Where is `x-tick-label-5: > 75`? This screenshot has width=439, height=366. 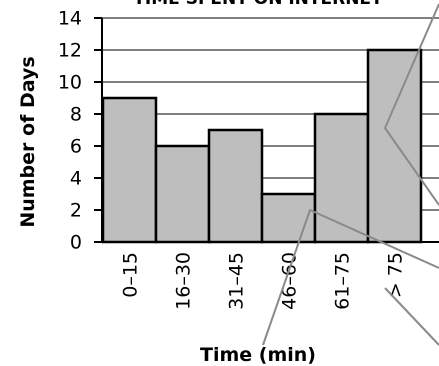
x-tick-label-5: > 75 is located at coordinates (396, 275).